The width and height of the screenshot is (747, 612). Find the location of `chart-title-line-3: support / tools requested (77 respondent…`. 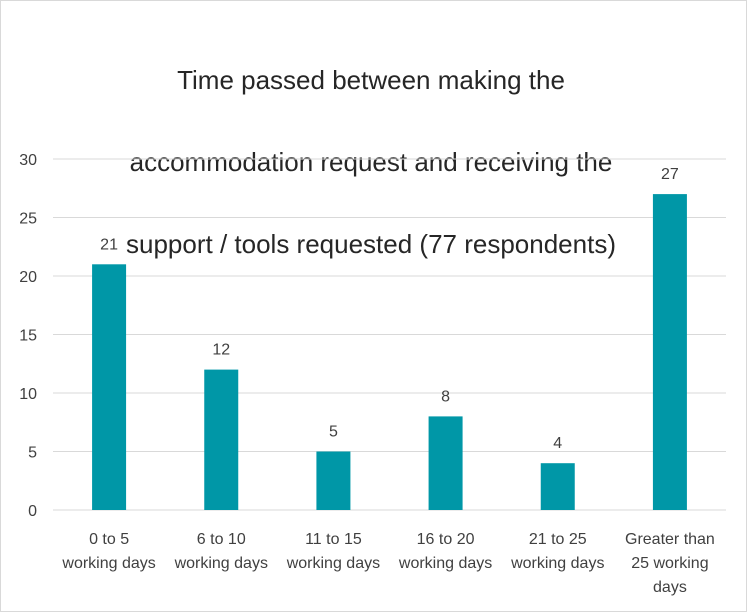

chart-title-line-3: support / tools requested (77 respondent… is located at coordinates (371, 244).